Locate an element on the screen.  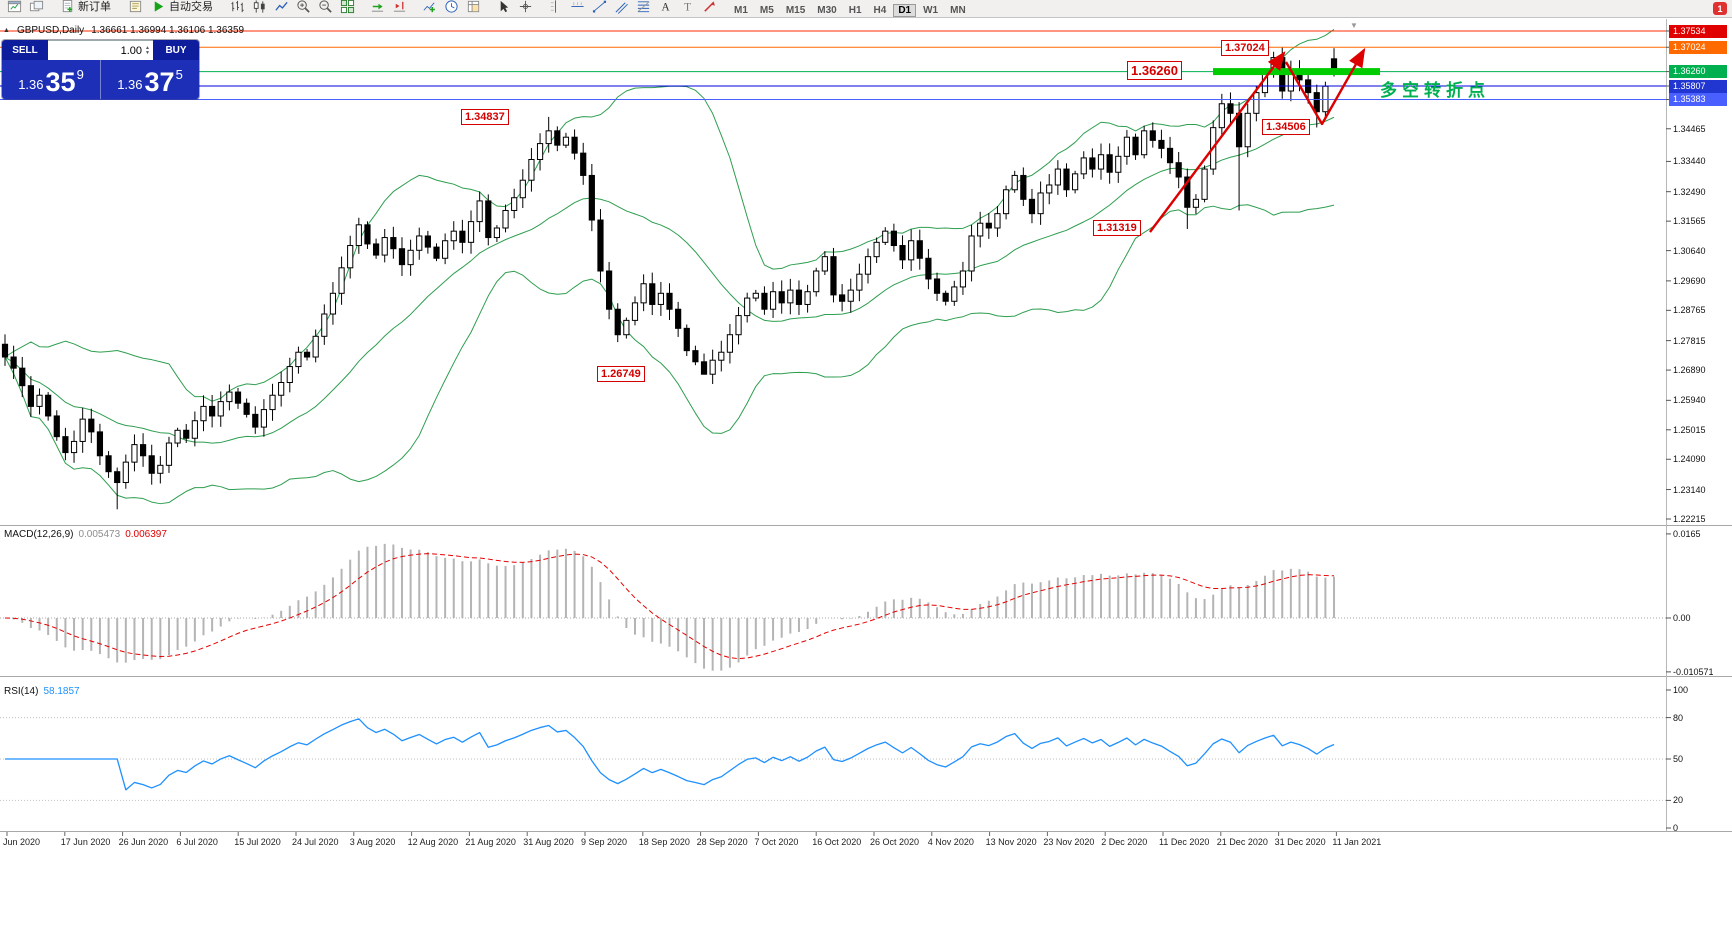
svg-text: T is located at coordinates (687, 7).